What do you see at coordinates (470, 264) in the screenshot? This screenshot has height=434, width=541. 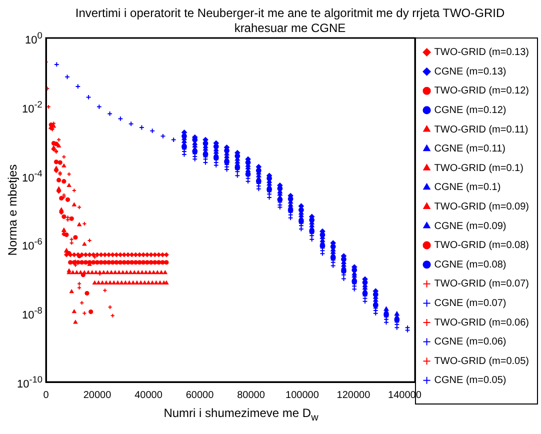 I see `legend-label: CGNE (m=0.08)` at bounding box center [470, 264].